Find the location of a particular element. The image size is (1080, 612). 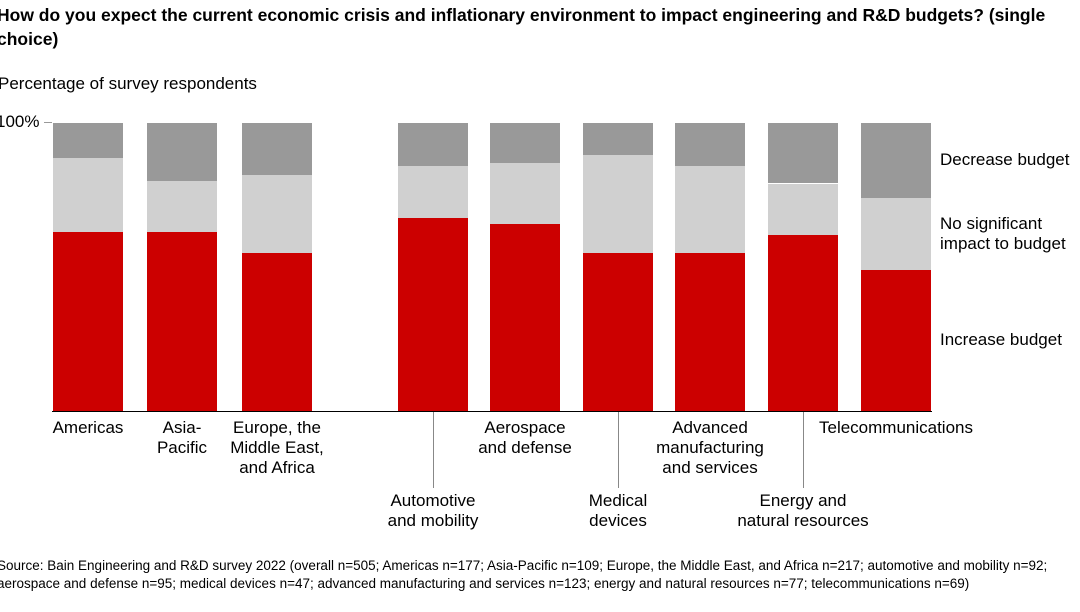

x-tick-label: Europe, the Middle East, and Africa is located at coordinates (277, 447).